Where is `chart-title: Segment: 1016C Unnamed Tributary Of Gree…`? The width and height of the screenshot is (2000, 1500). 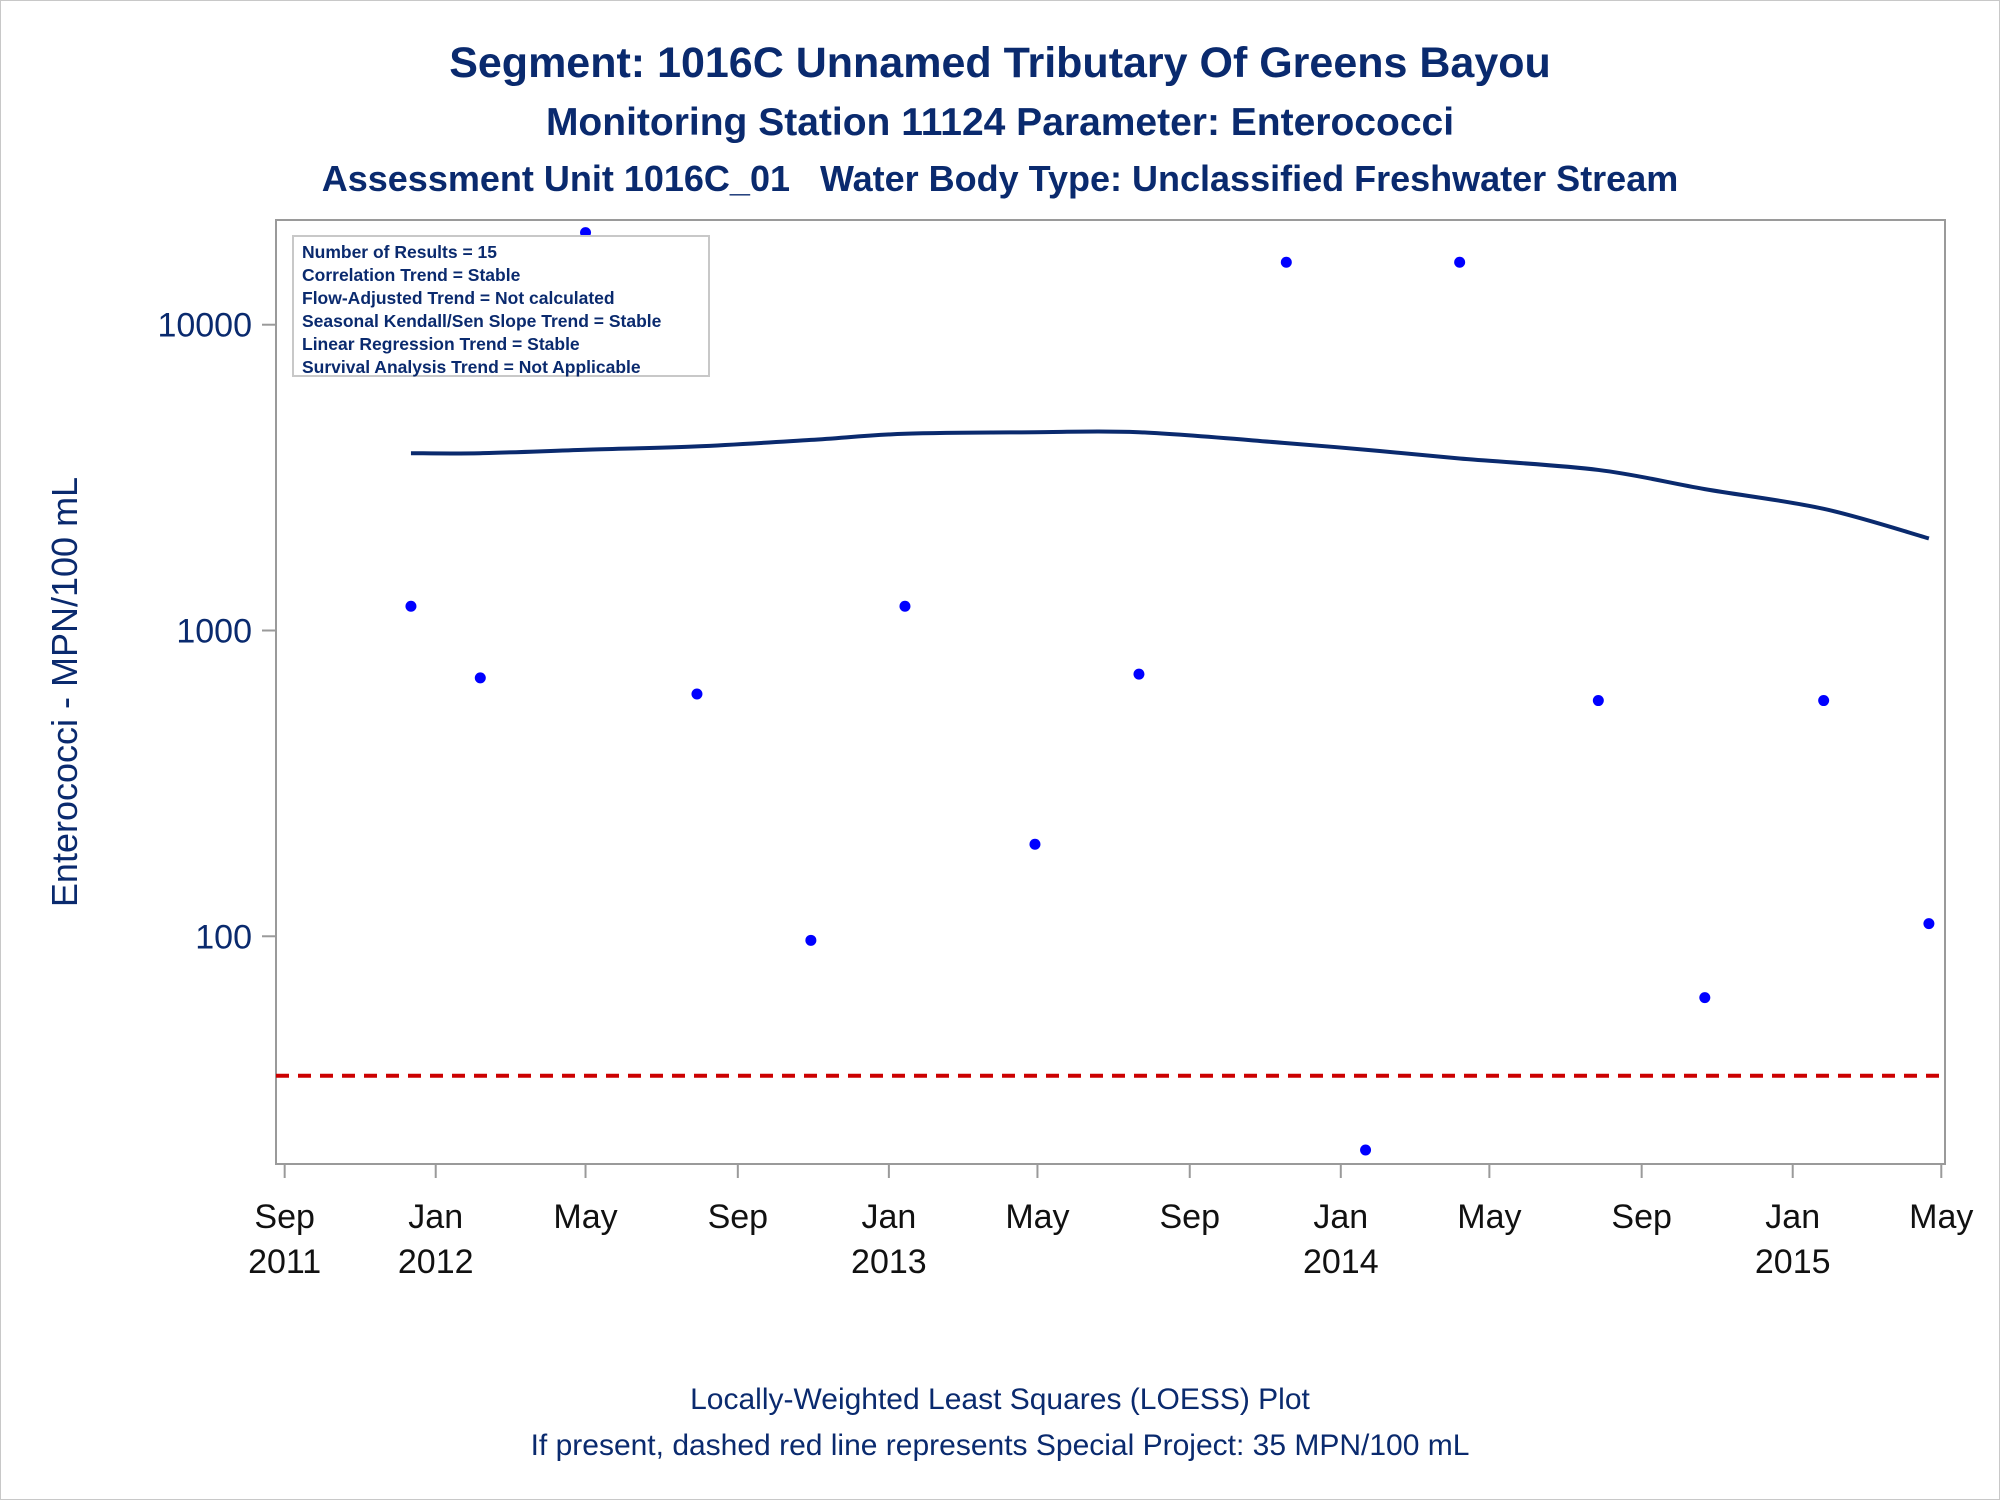
chart-title: Segment: 1016C Unnamed Tributary Of Gree… is located at coordinates (1000, 63).